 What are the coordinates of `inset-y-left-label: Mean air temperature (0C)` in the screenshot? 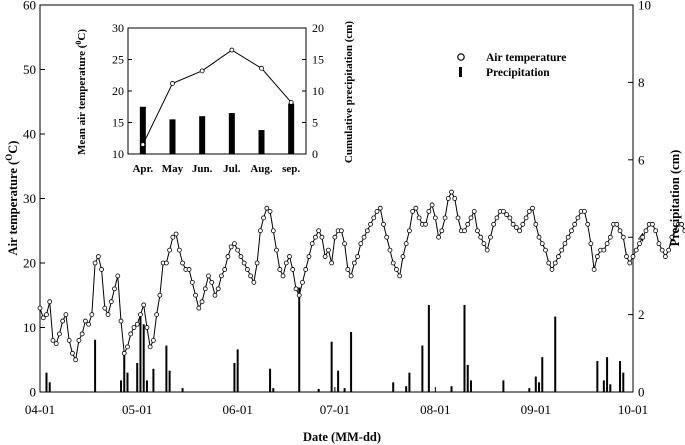 It's located at (81, 92).